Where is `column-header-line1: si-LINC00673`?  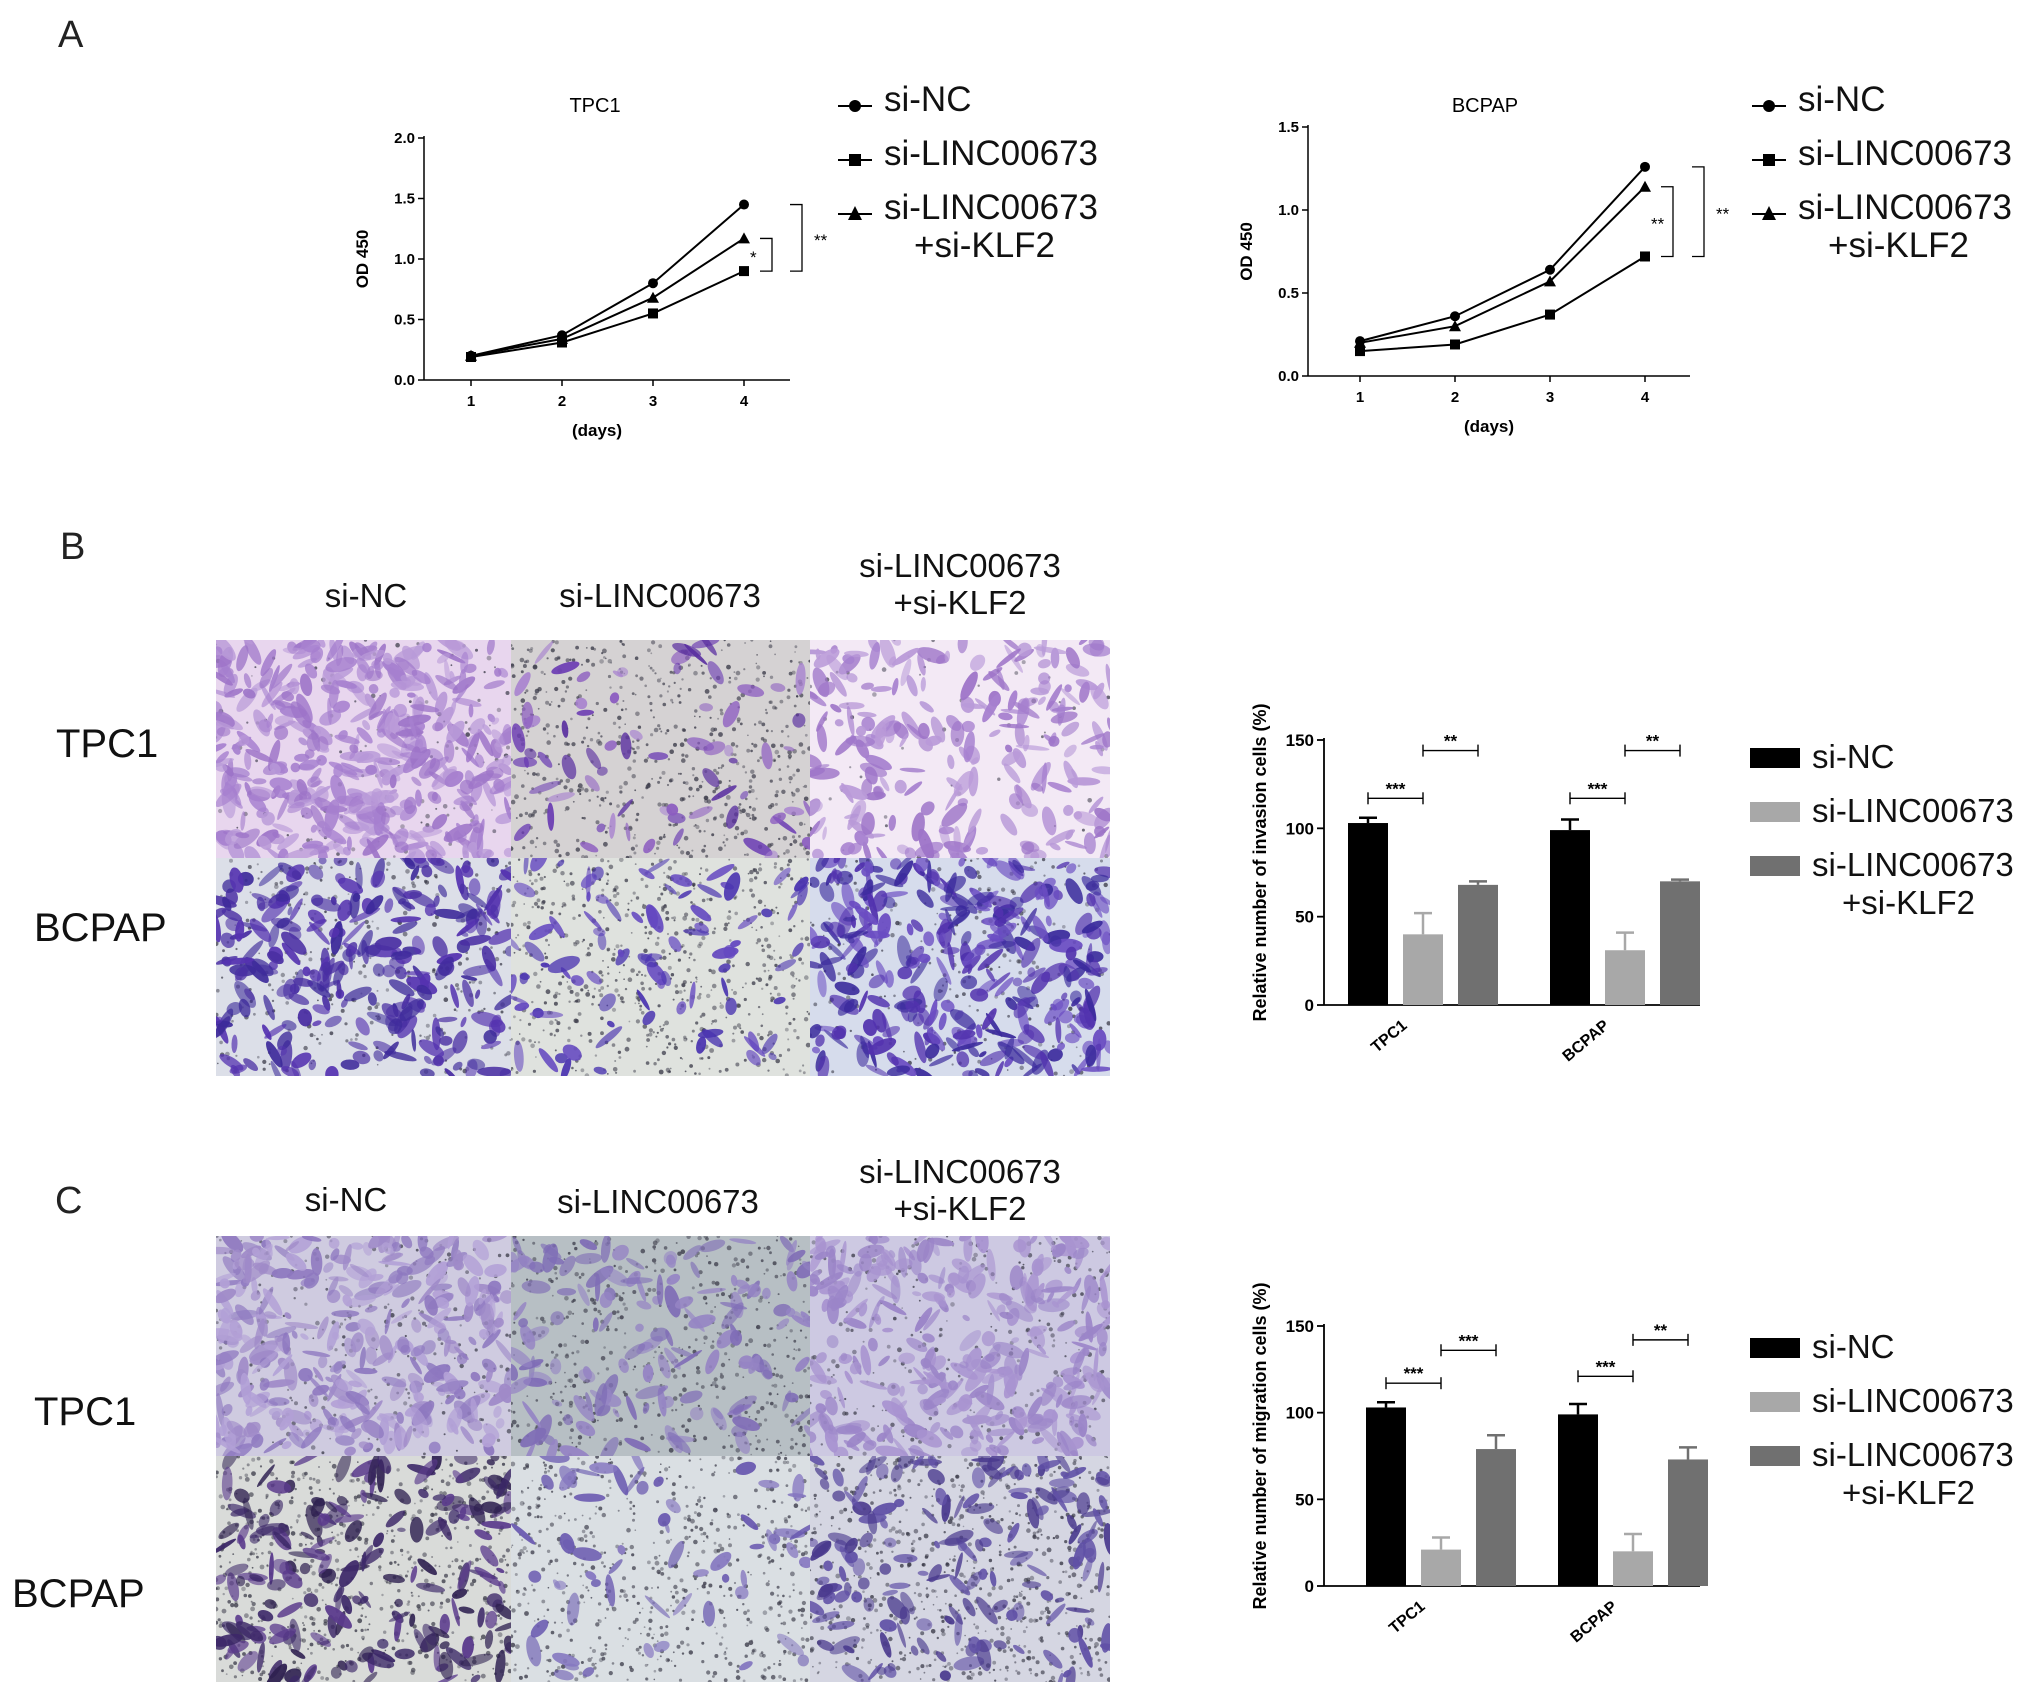 column-header-line1: si-LINC00673 is located at coordinates (960, 1171).